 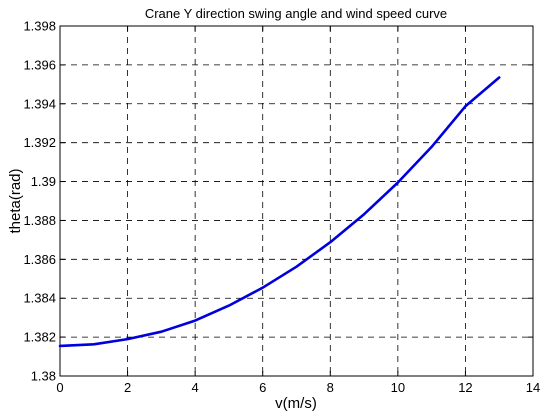 I want to click on x-tick-label: 8, so click(x=330, y=387).